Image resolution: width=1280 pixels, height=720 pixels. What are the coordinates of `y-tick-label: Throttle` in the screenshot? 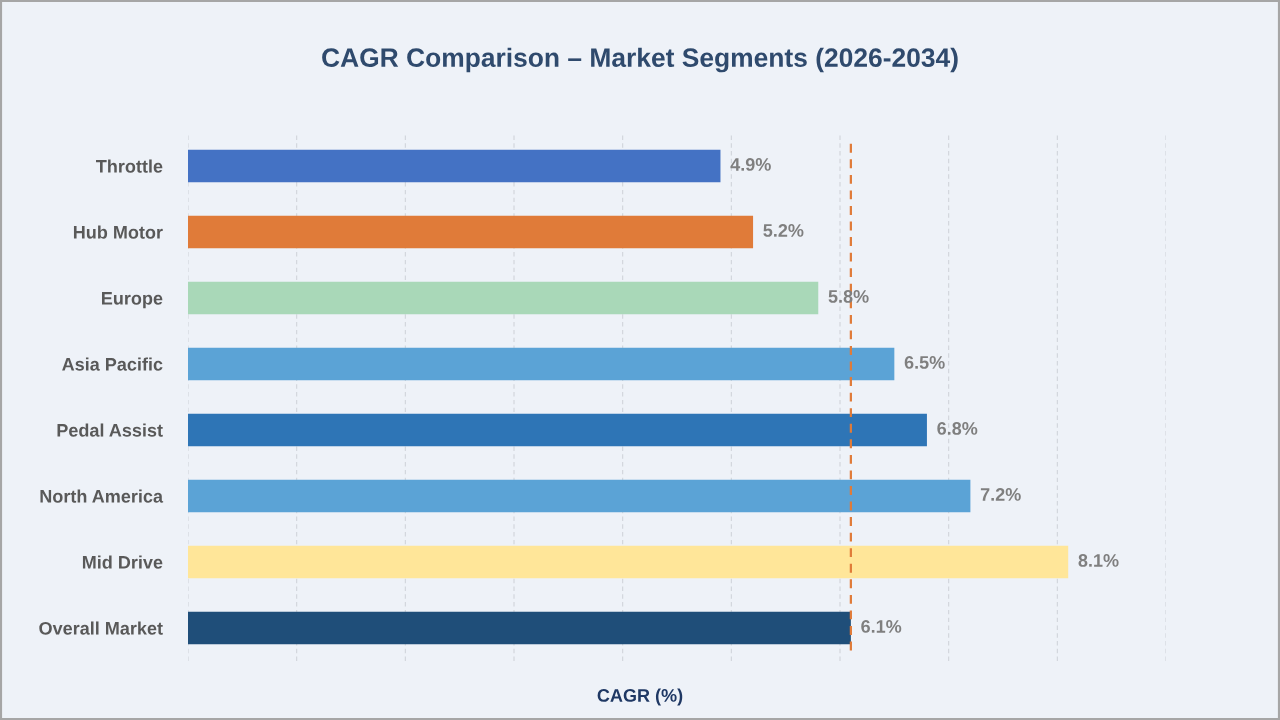 It's located at (129, 166).